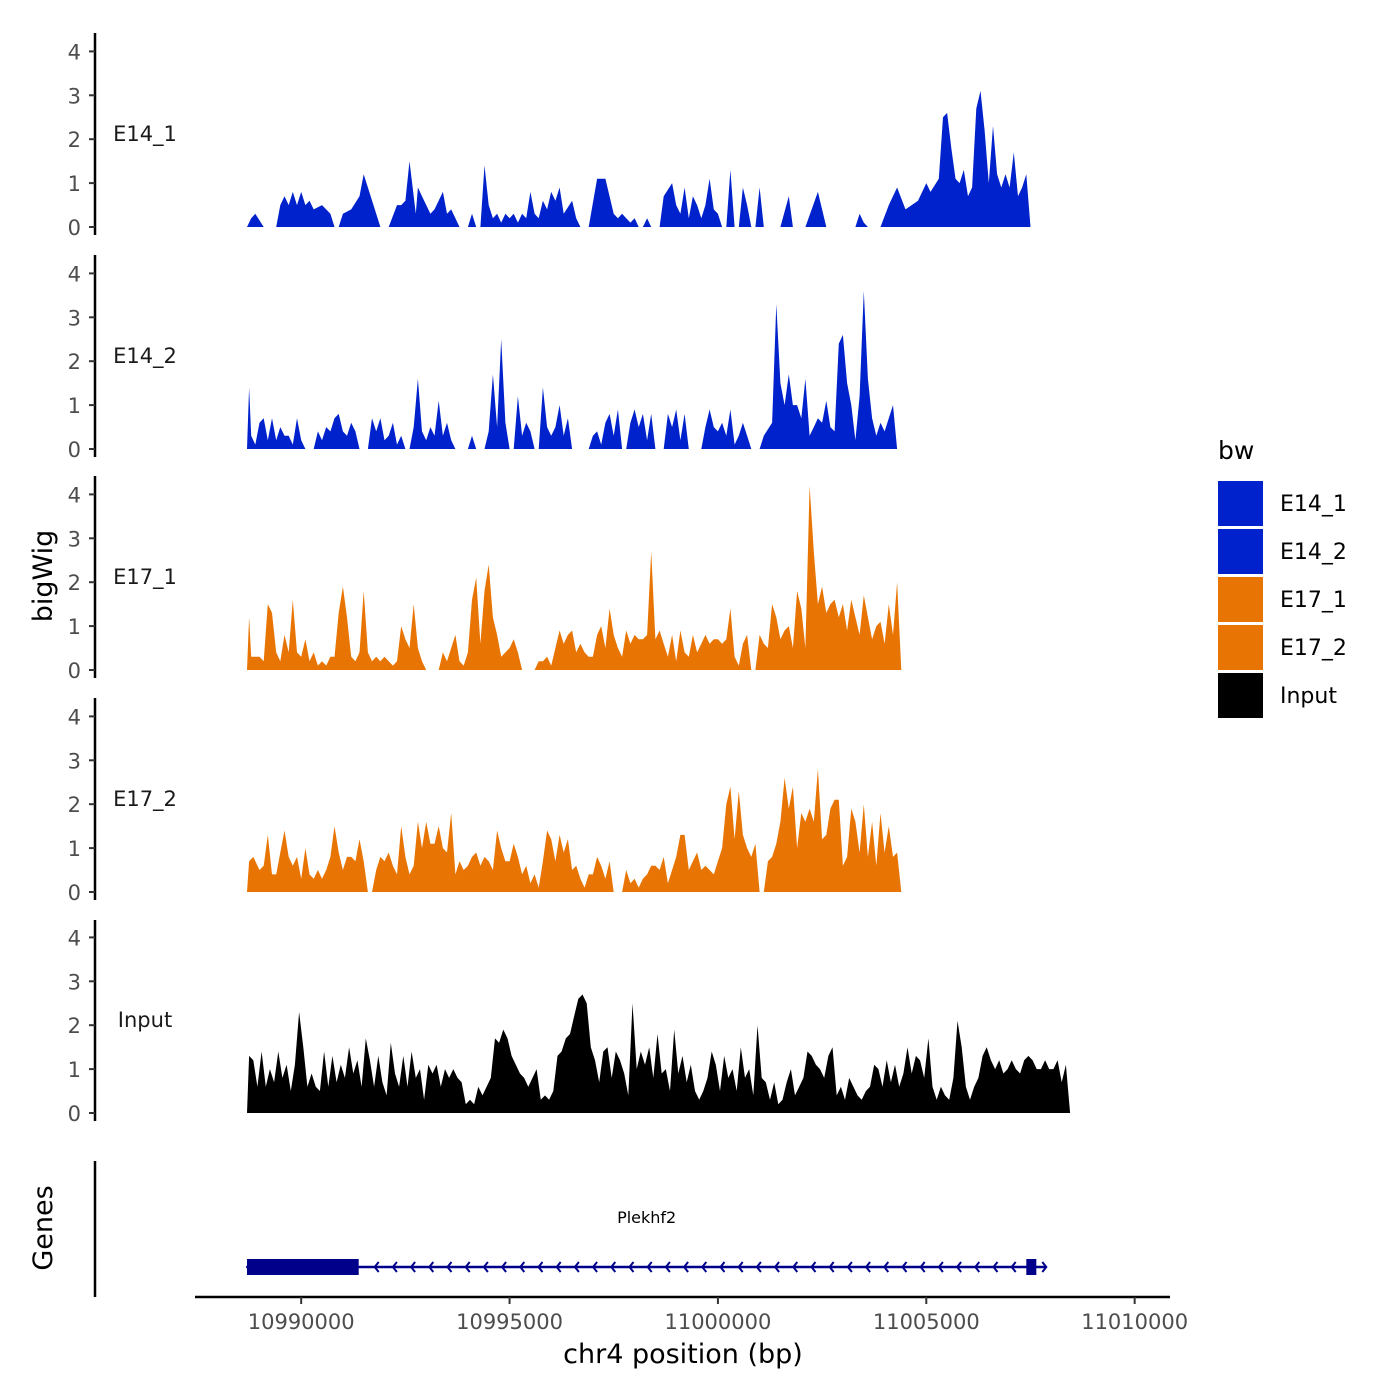 The width and height of the screenshot is (1400, 1400). Describe the element at coordinates (145, 799) in the screenshot. I see `track-label: E17_2` at that location.